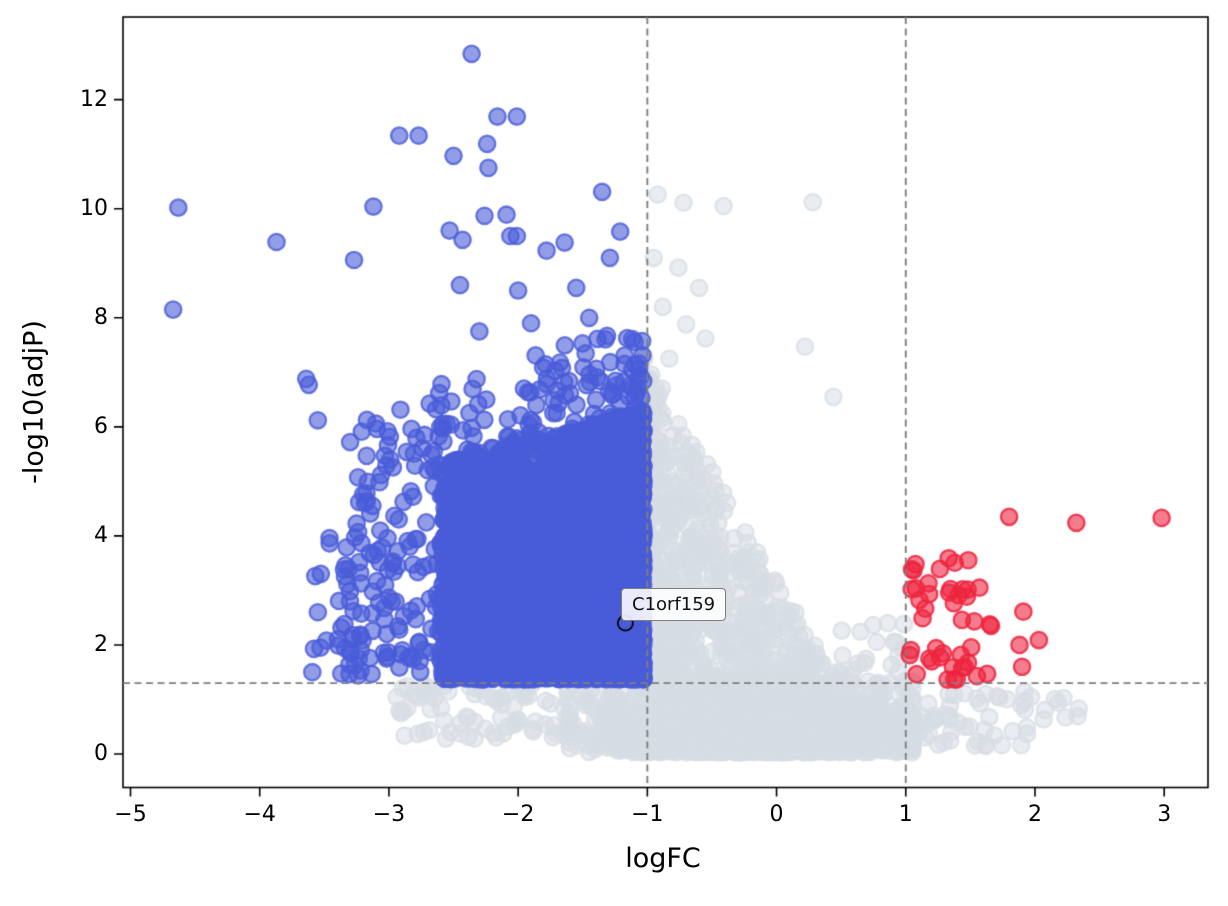 The image size is (1228, 906). I want to click on y-tick-label: 8, so click(101, 317).